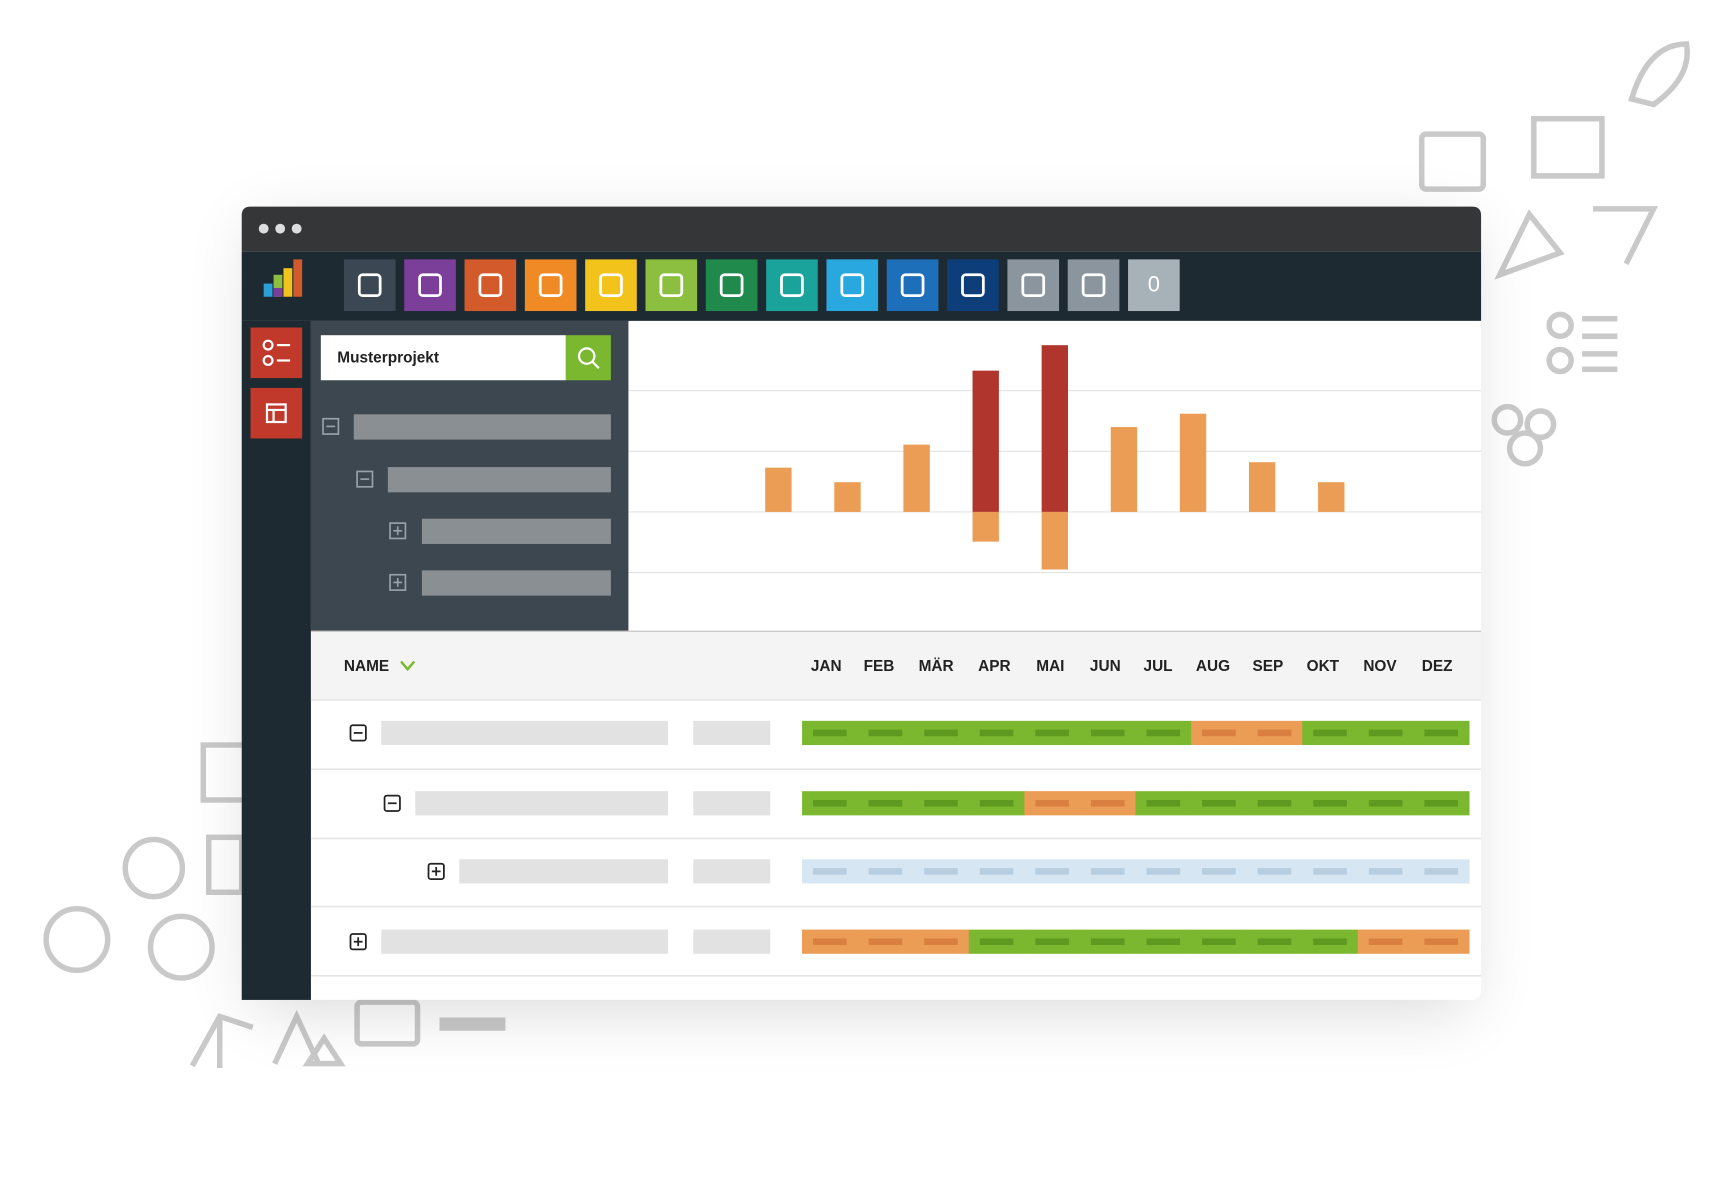 The width and height of the screenshot is (1714, 1200). Describe the element at coordinates (263, 228) in the screenshot. I see `window-dot` at that location.